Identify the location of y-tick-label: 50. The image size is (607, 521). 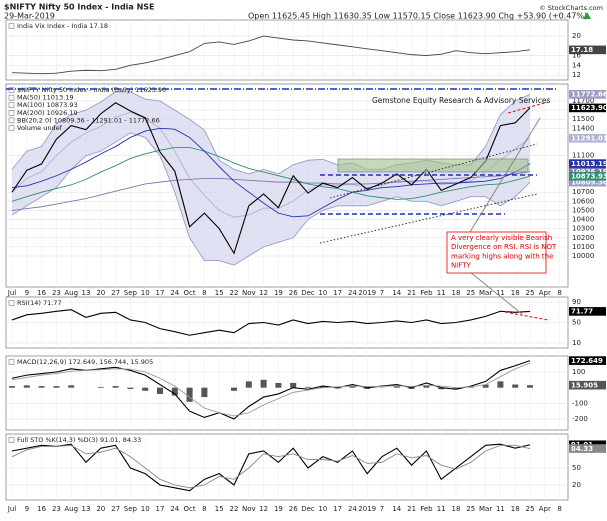
(576, 323).